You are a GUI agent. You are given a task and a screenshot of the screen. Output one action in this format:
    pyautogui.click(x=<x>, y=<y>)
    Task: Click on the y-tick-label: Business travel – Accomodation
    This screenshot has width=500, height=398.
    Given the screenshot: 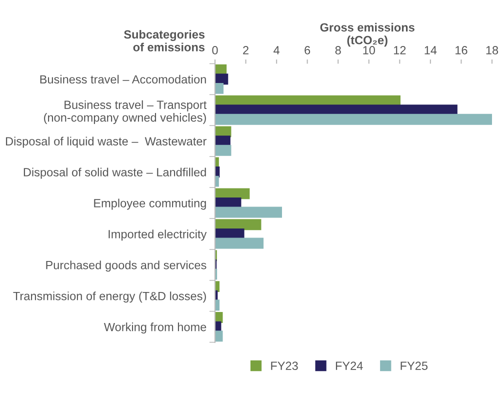 What is the action you would take?
    pyautogui.click(x=123, y=79)
    